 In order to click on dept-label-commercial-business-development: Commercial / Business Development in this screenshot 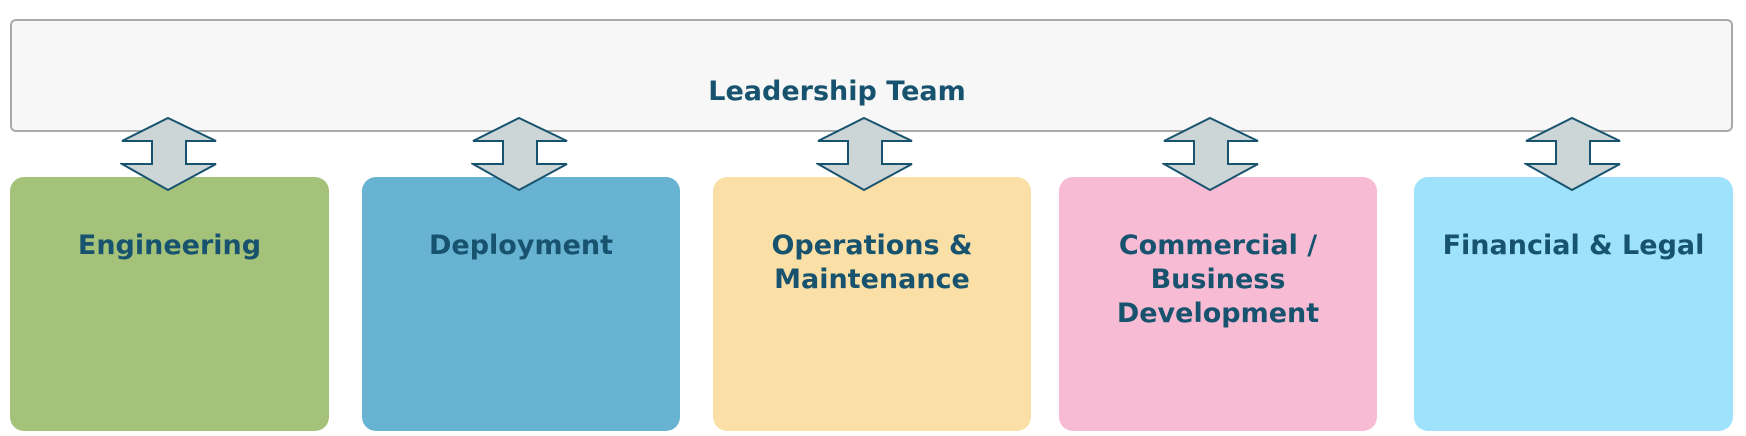, I will do `click(1218, 280)`.